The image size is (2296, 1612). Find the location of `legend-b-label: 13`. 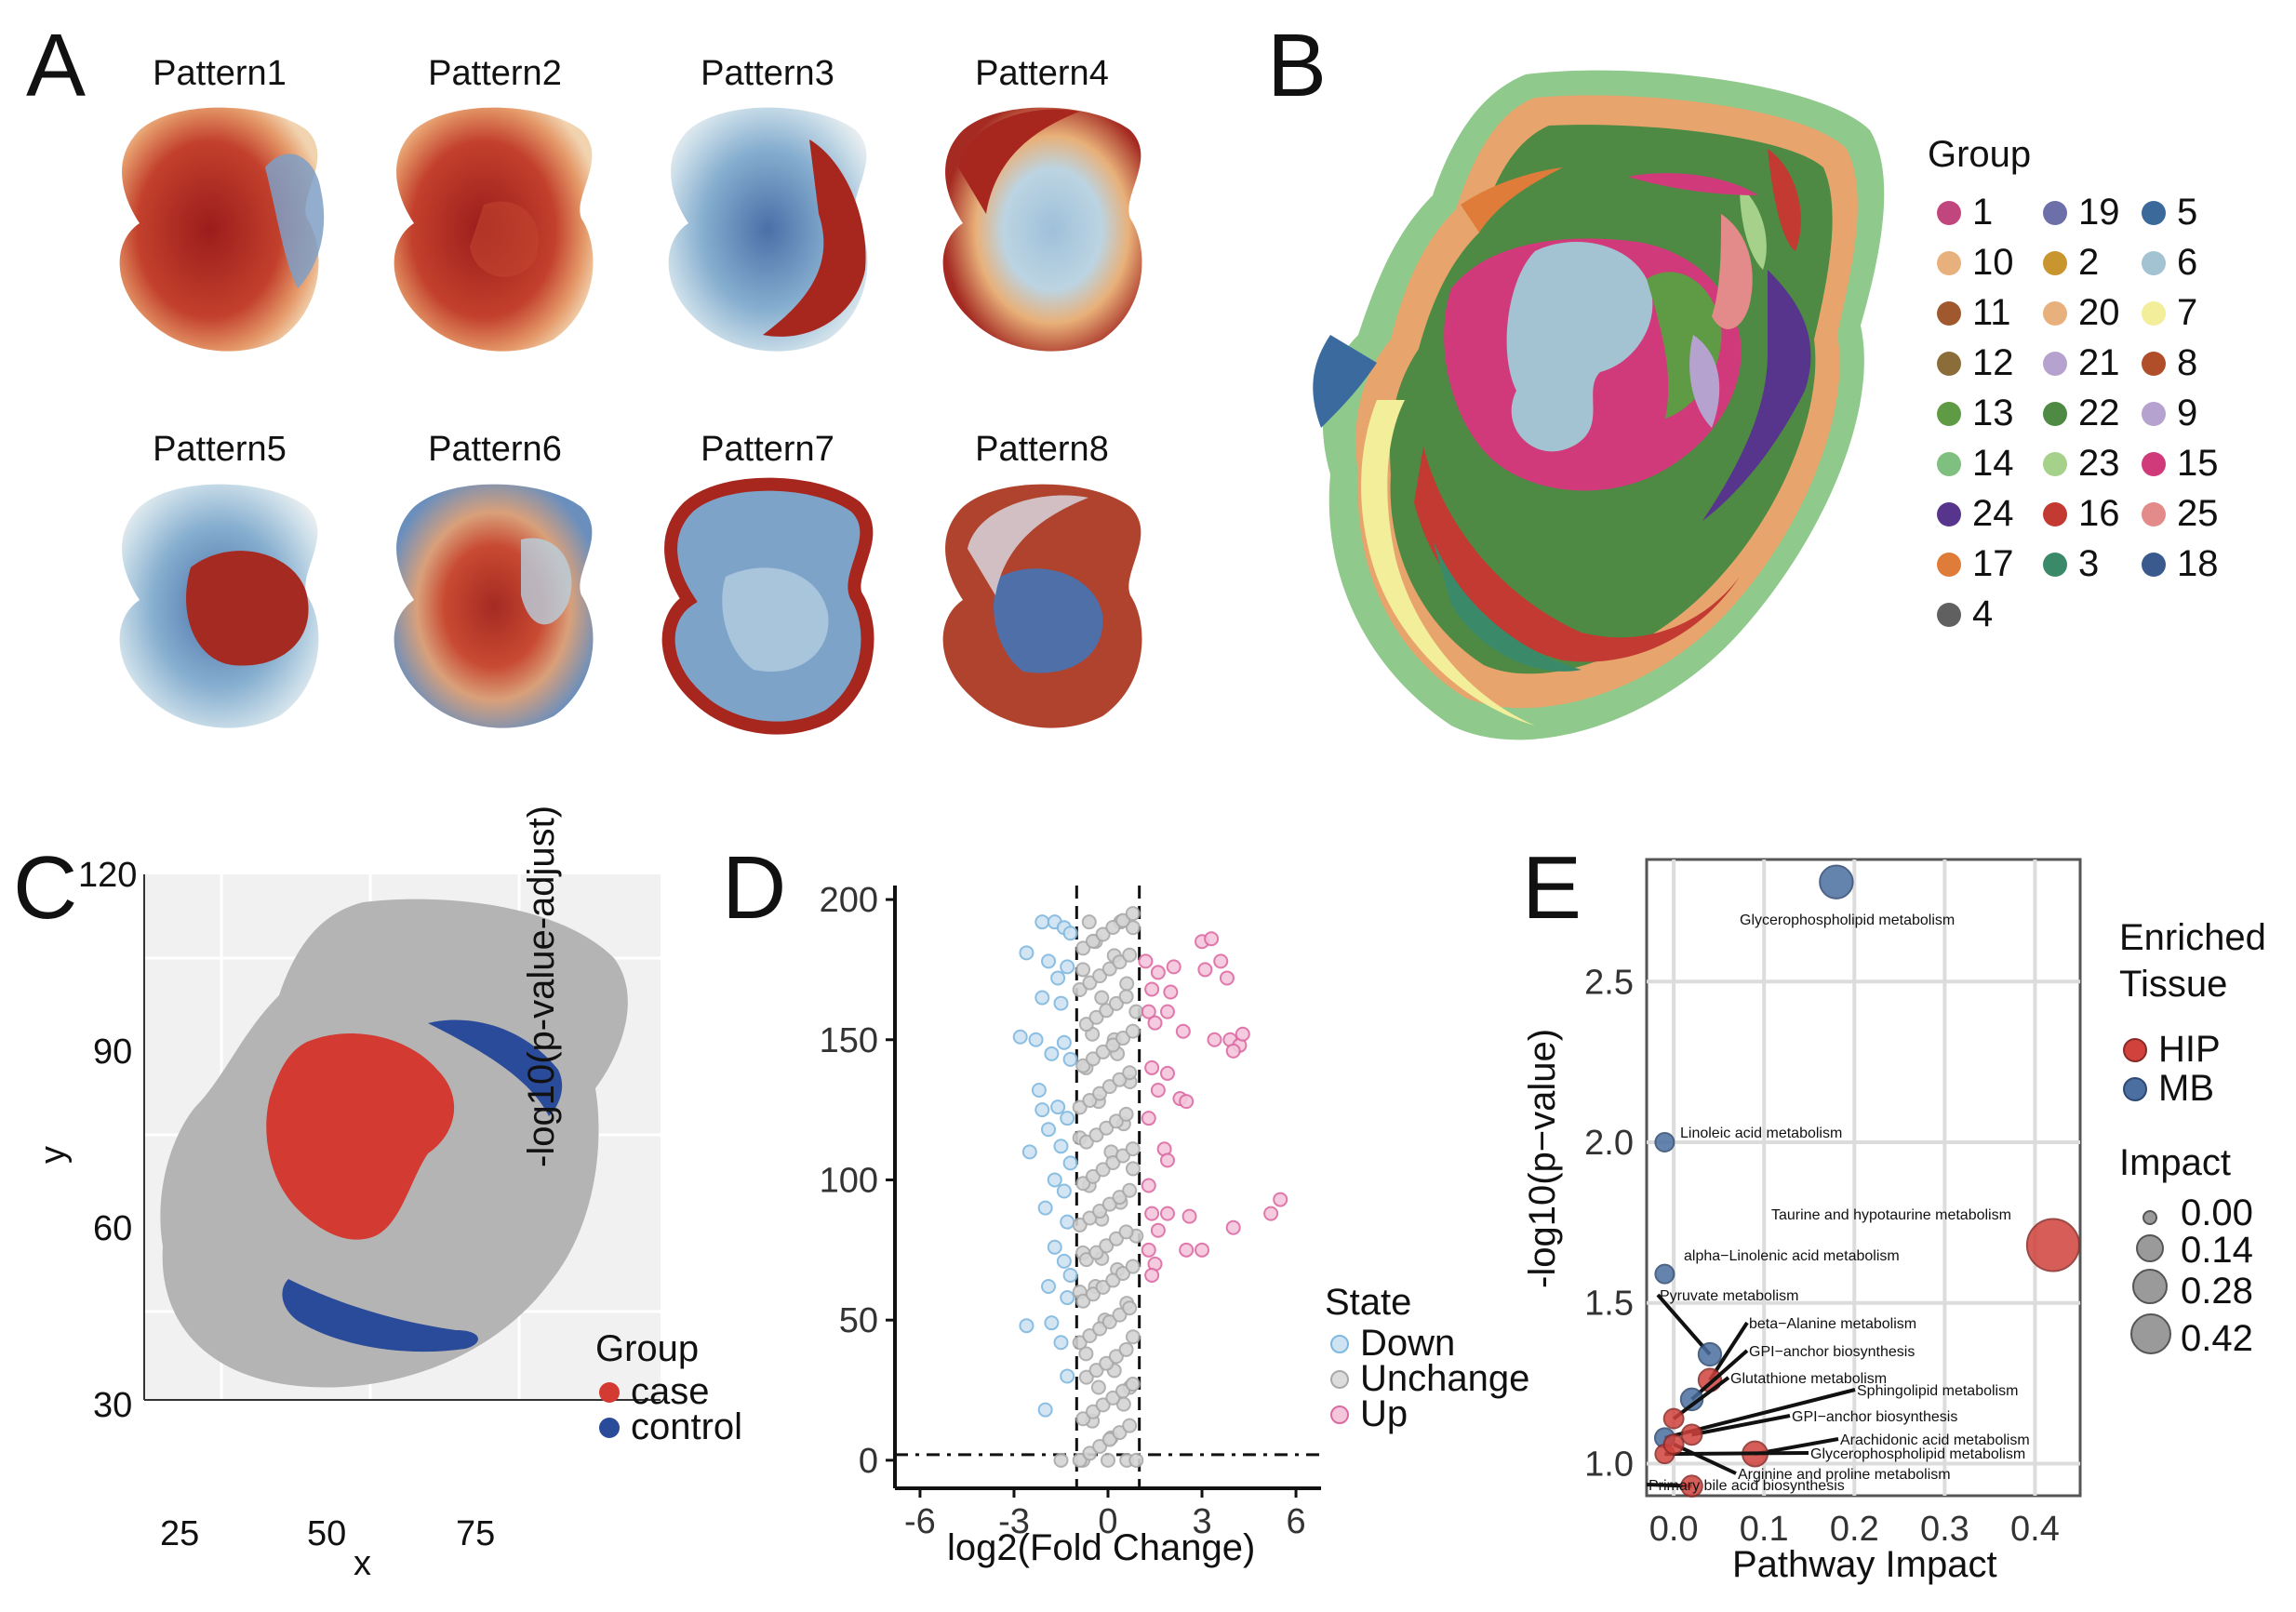

legend-b-label: 13 is located at coordinates (1993, 413).